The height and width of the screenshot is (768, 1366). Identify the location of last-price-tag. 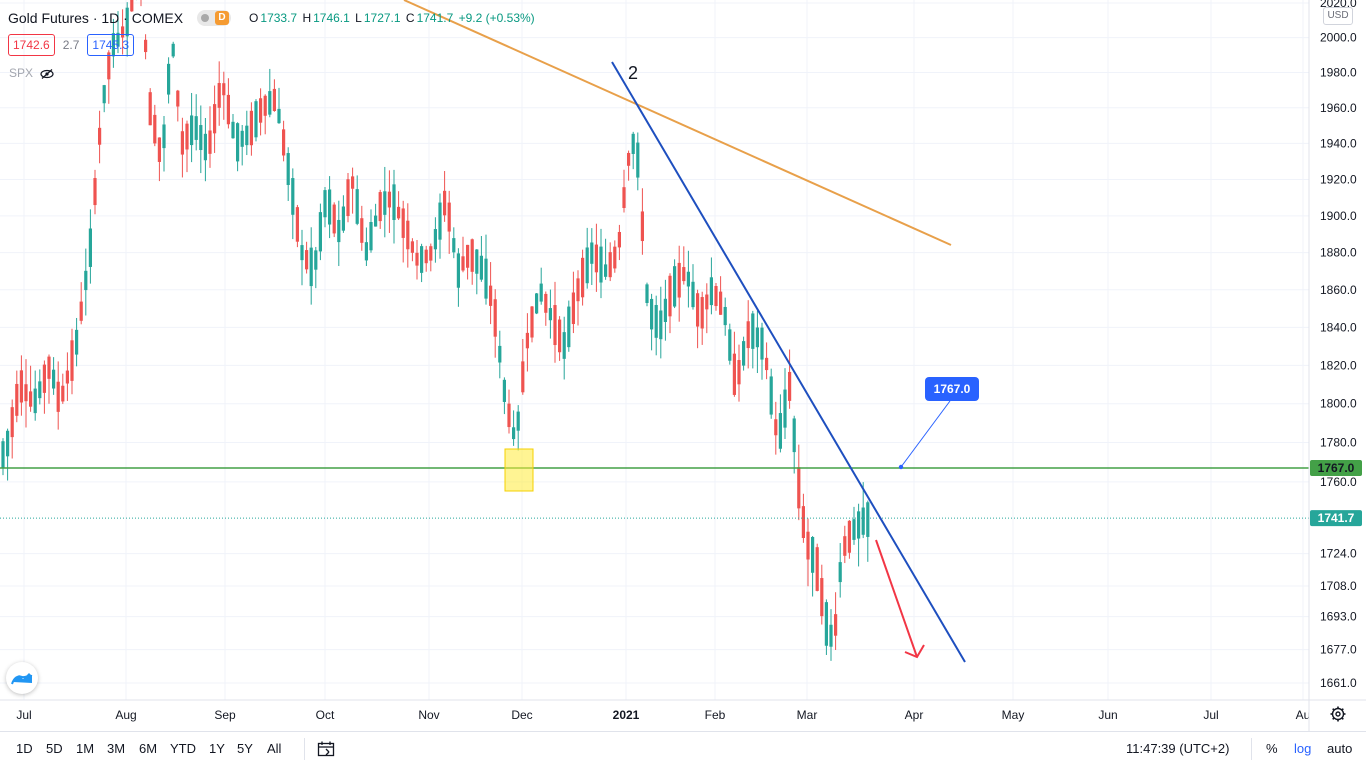
(1336, 518).